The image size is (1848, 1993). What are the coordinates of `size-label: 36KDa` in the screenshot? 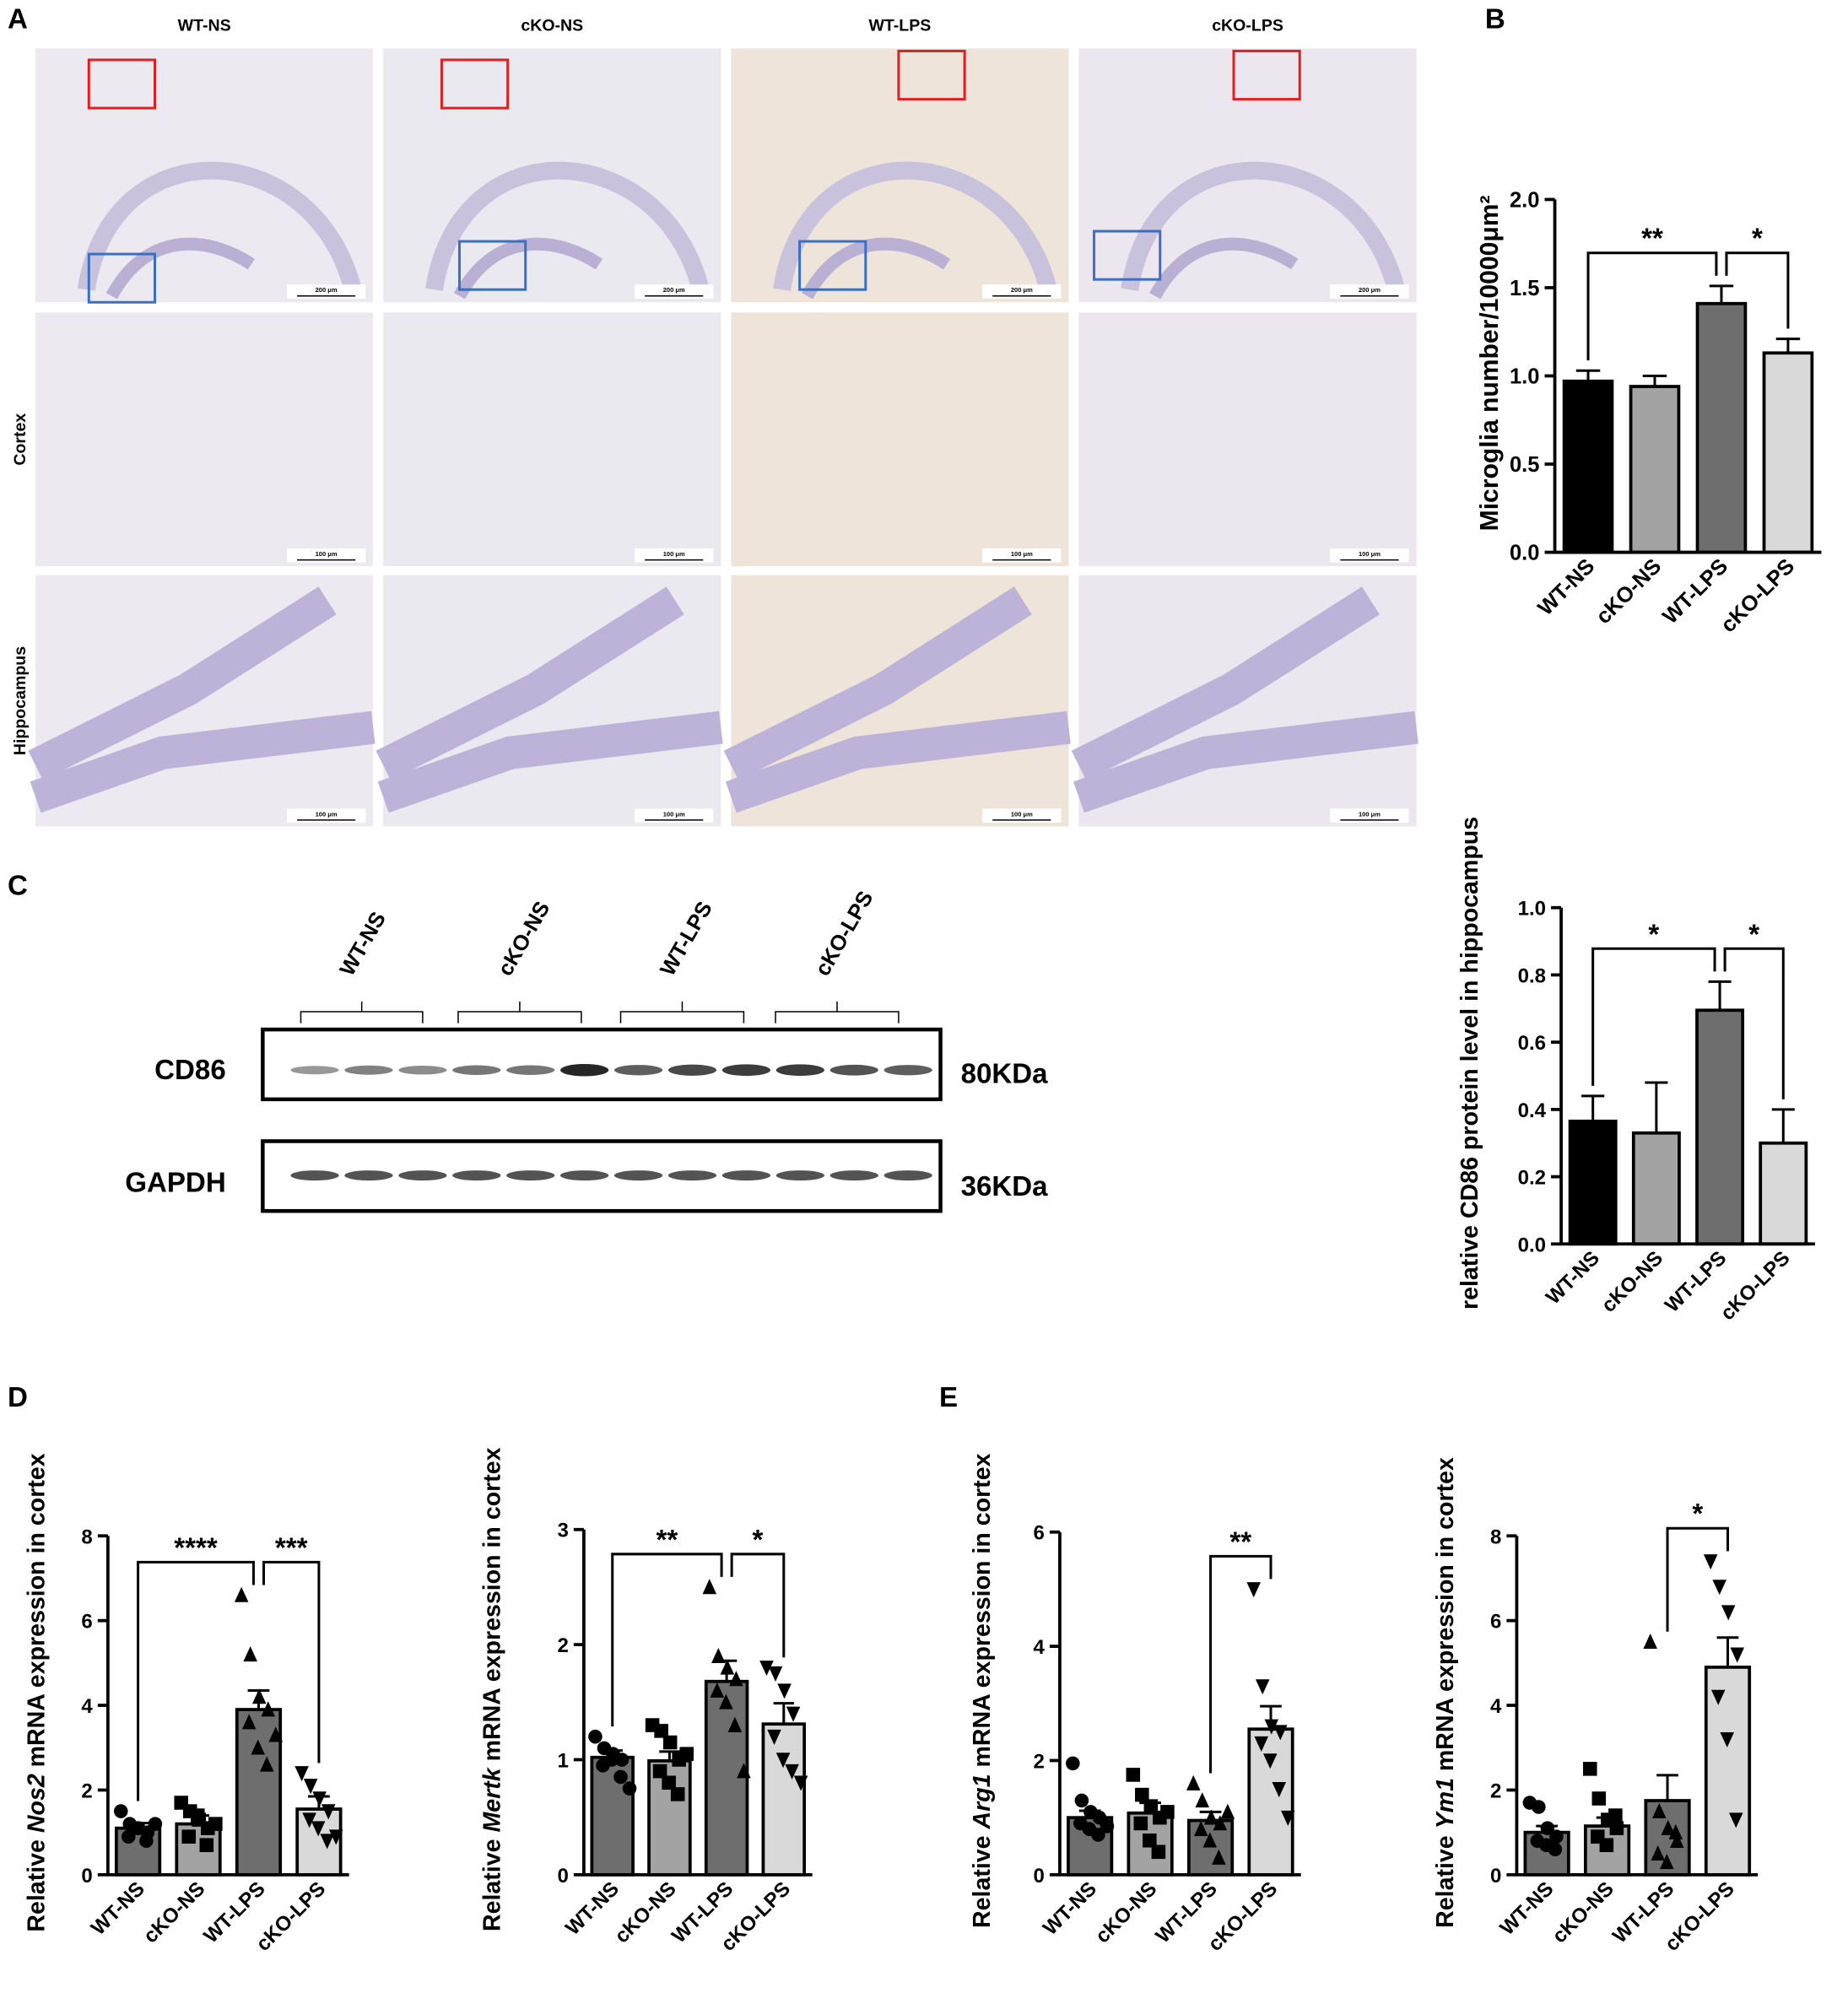 It's located at (1005, 1186).